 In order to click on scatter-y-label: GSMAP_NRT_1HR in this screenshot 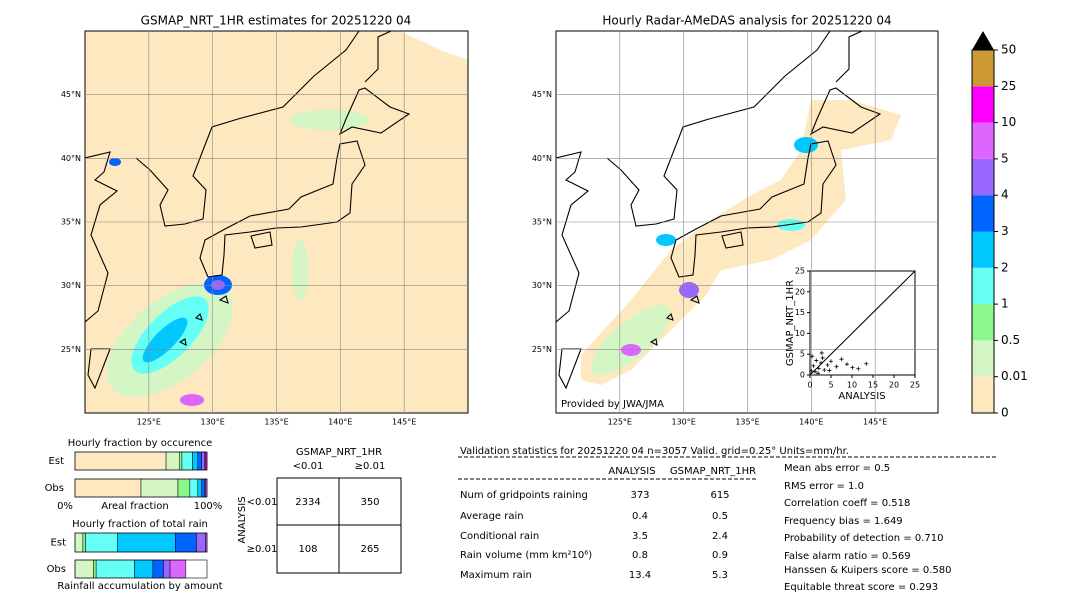, I will do `click(790, 323)`.